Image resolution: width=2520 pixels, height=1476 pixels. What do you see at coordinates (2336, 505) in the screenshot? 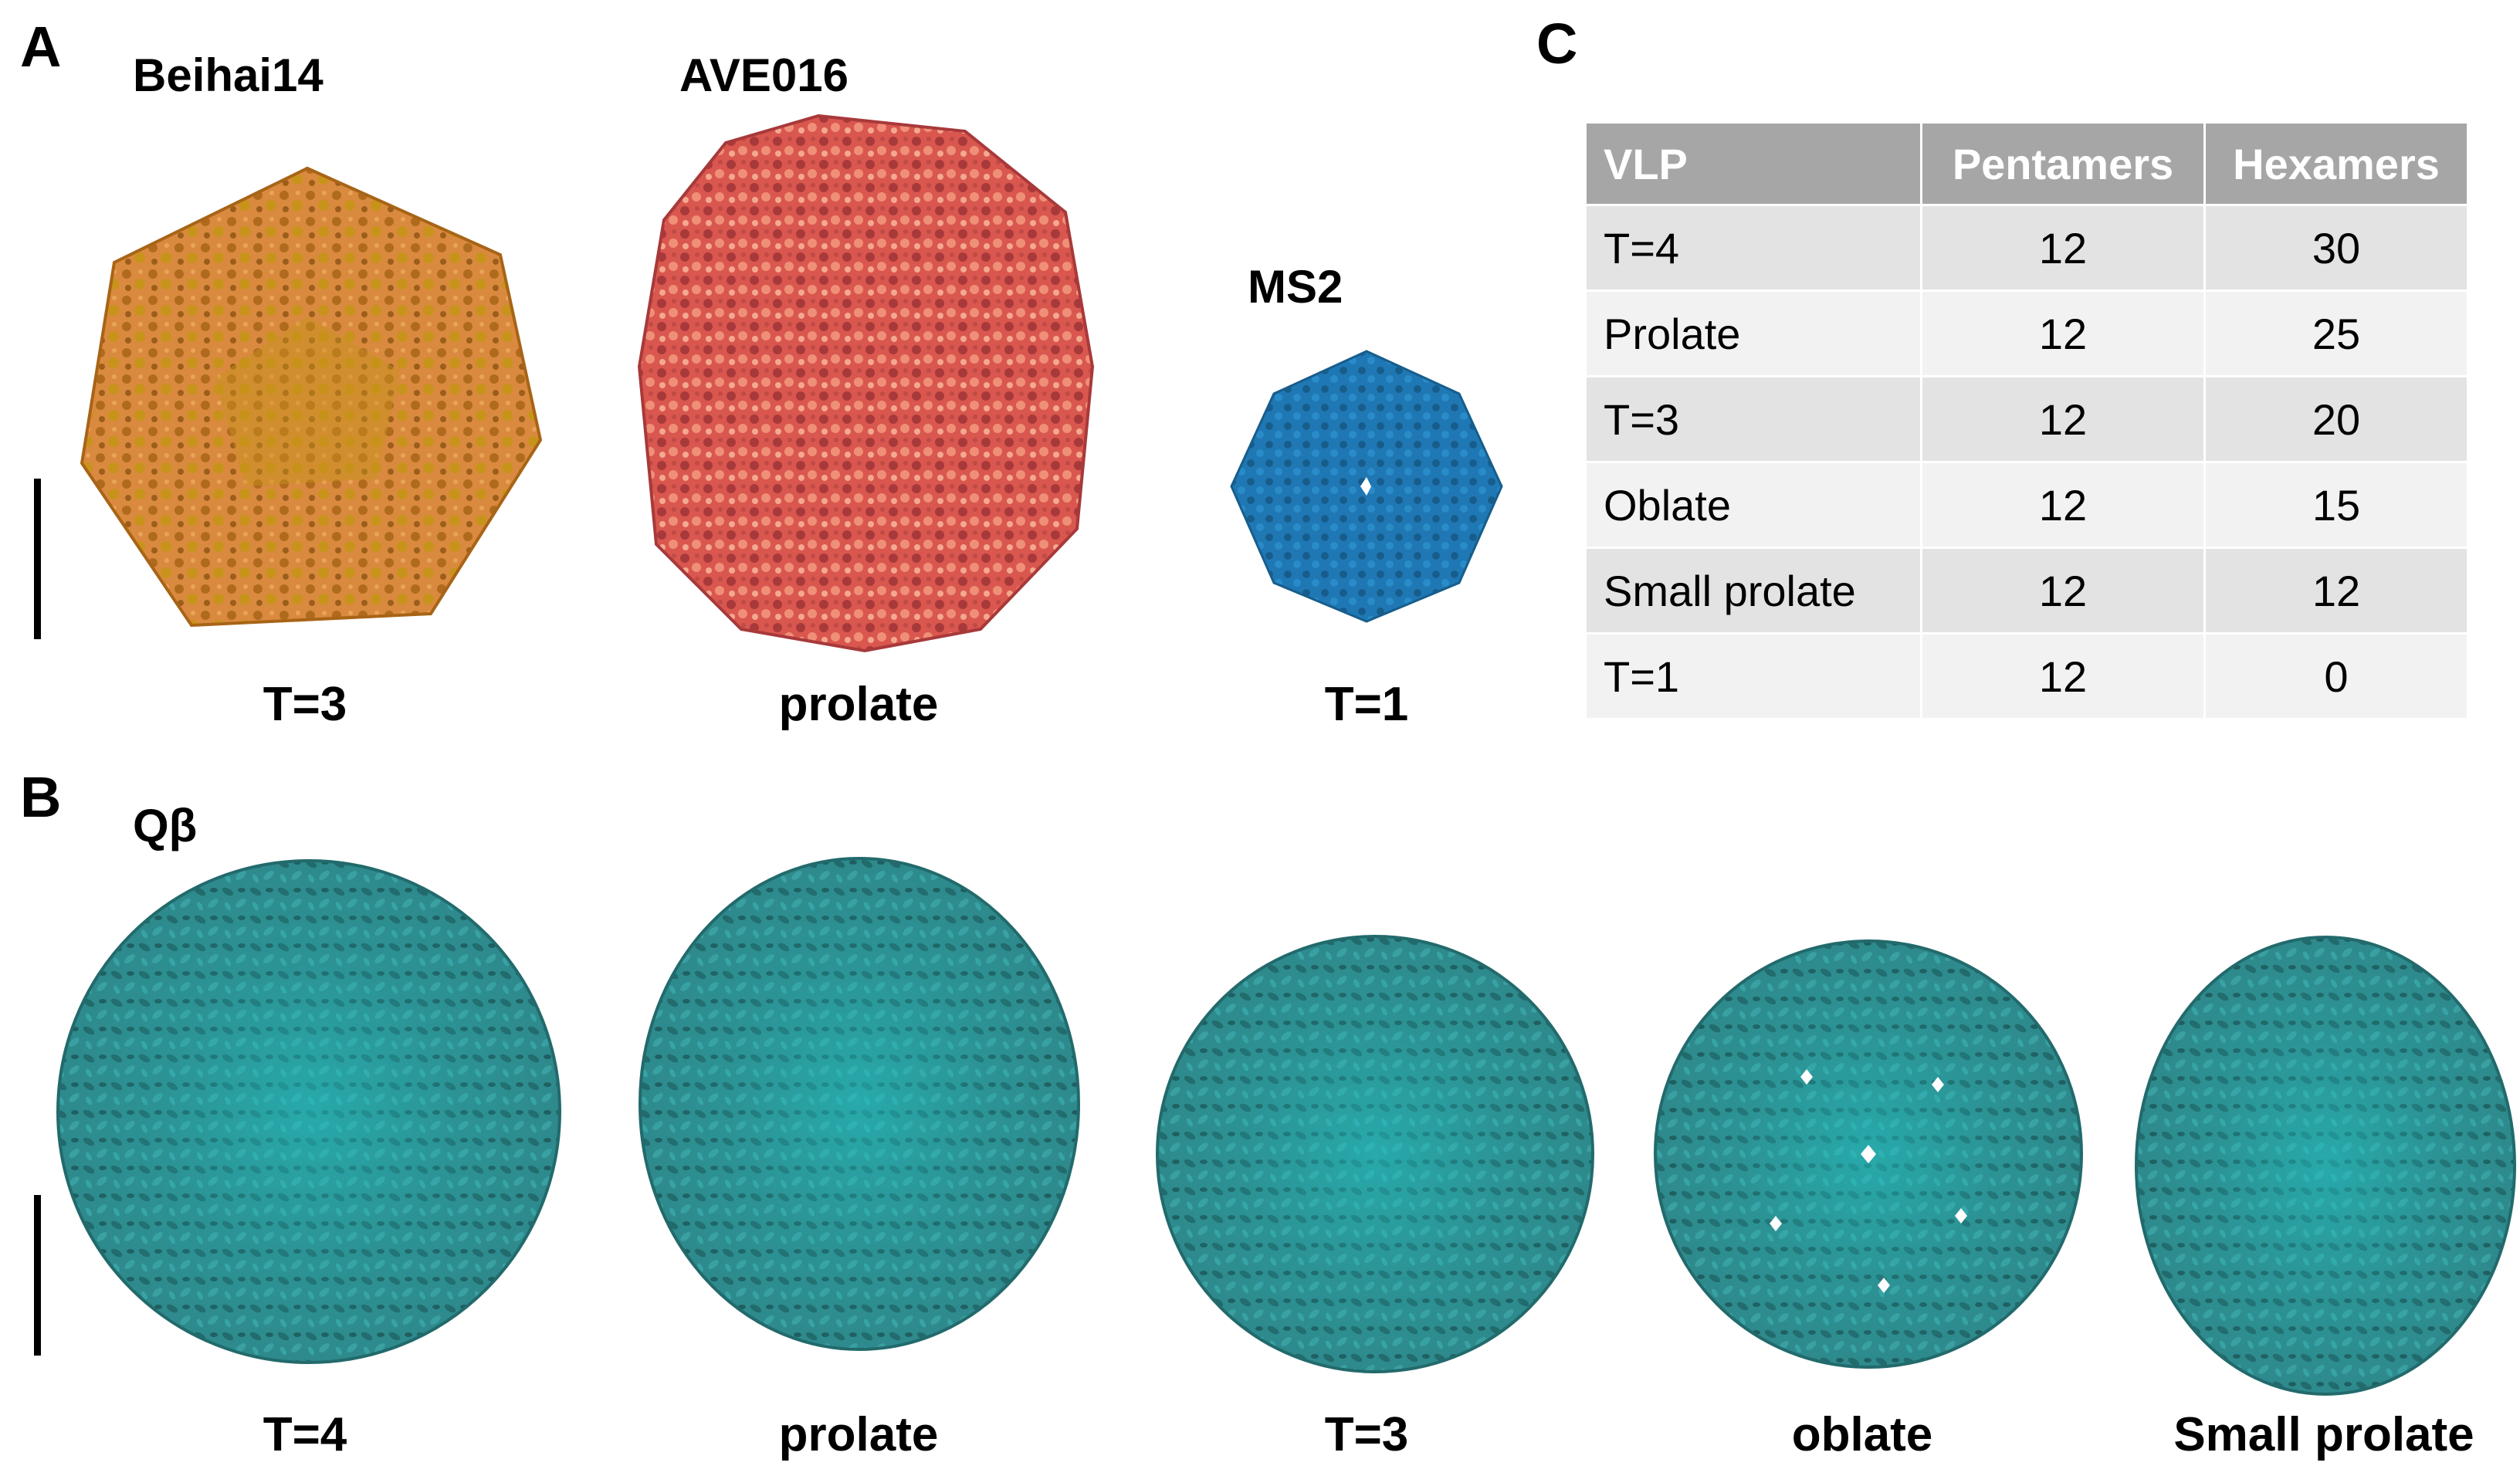
I see `table-cell-hexamers: 15` at bounding box center [2336, 505].